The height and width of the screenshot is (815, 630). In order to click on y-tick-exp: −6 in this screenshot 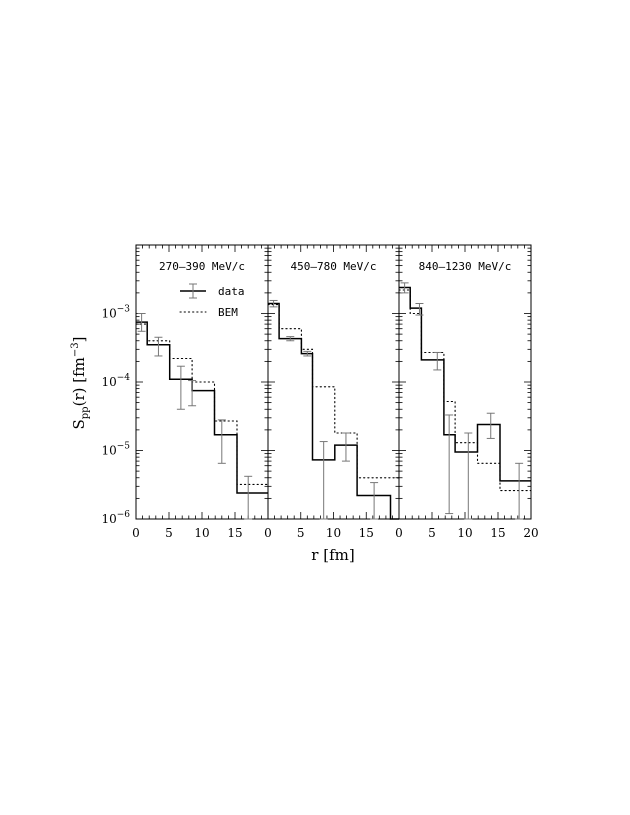, I will do `click(124, 515)`.